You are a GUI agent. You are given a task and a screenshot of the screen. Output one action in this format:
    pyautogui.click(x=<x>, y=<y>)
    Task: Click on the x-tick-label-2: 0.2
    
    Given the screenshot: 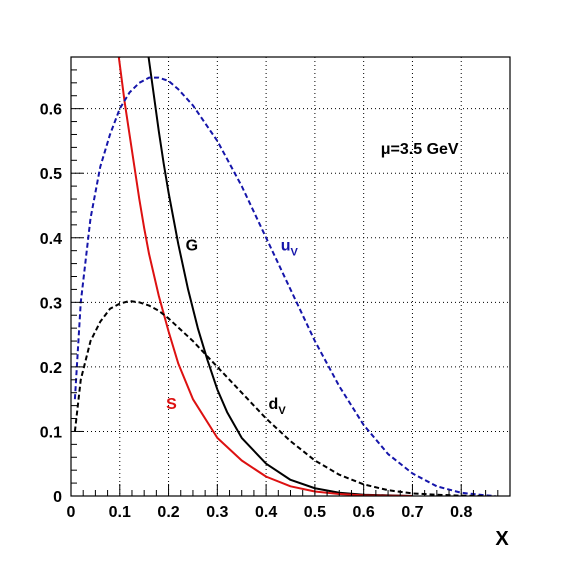 What is the action you would take?
    pyautogui.click(x=168, y=512)
    